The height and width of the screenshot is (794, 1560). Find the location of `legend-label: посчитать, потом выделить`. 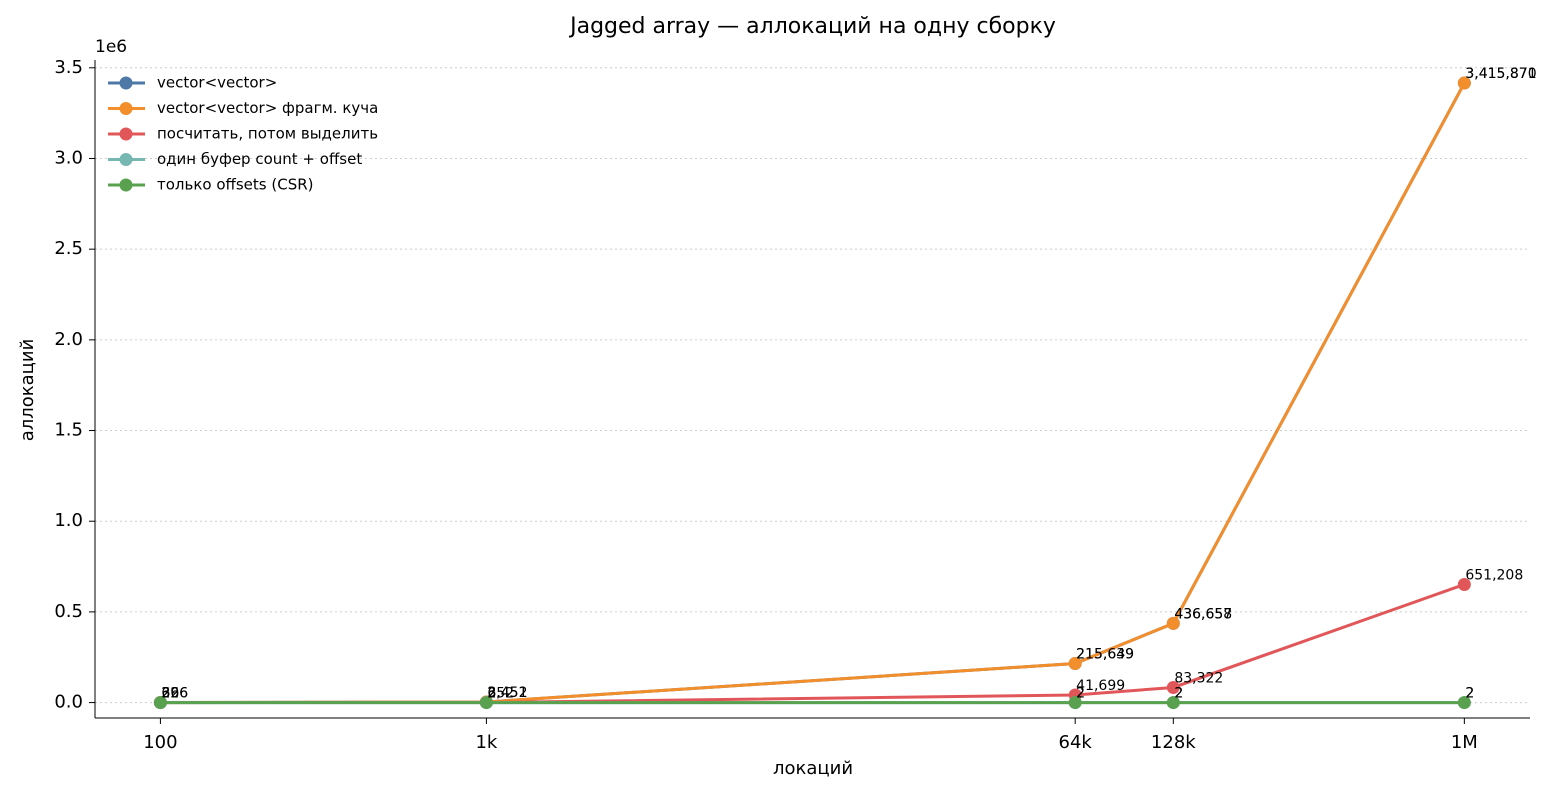

legend-label: посчитать, потом выделить is located at coordinates (267, 134).